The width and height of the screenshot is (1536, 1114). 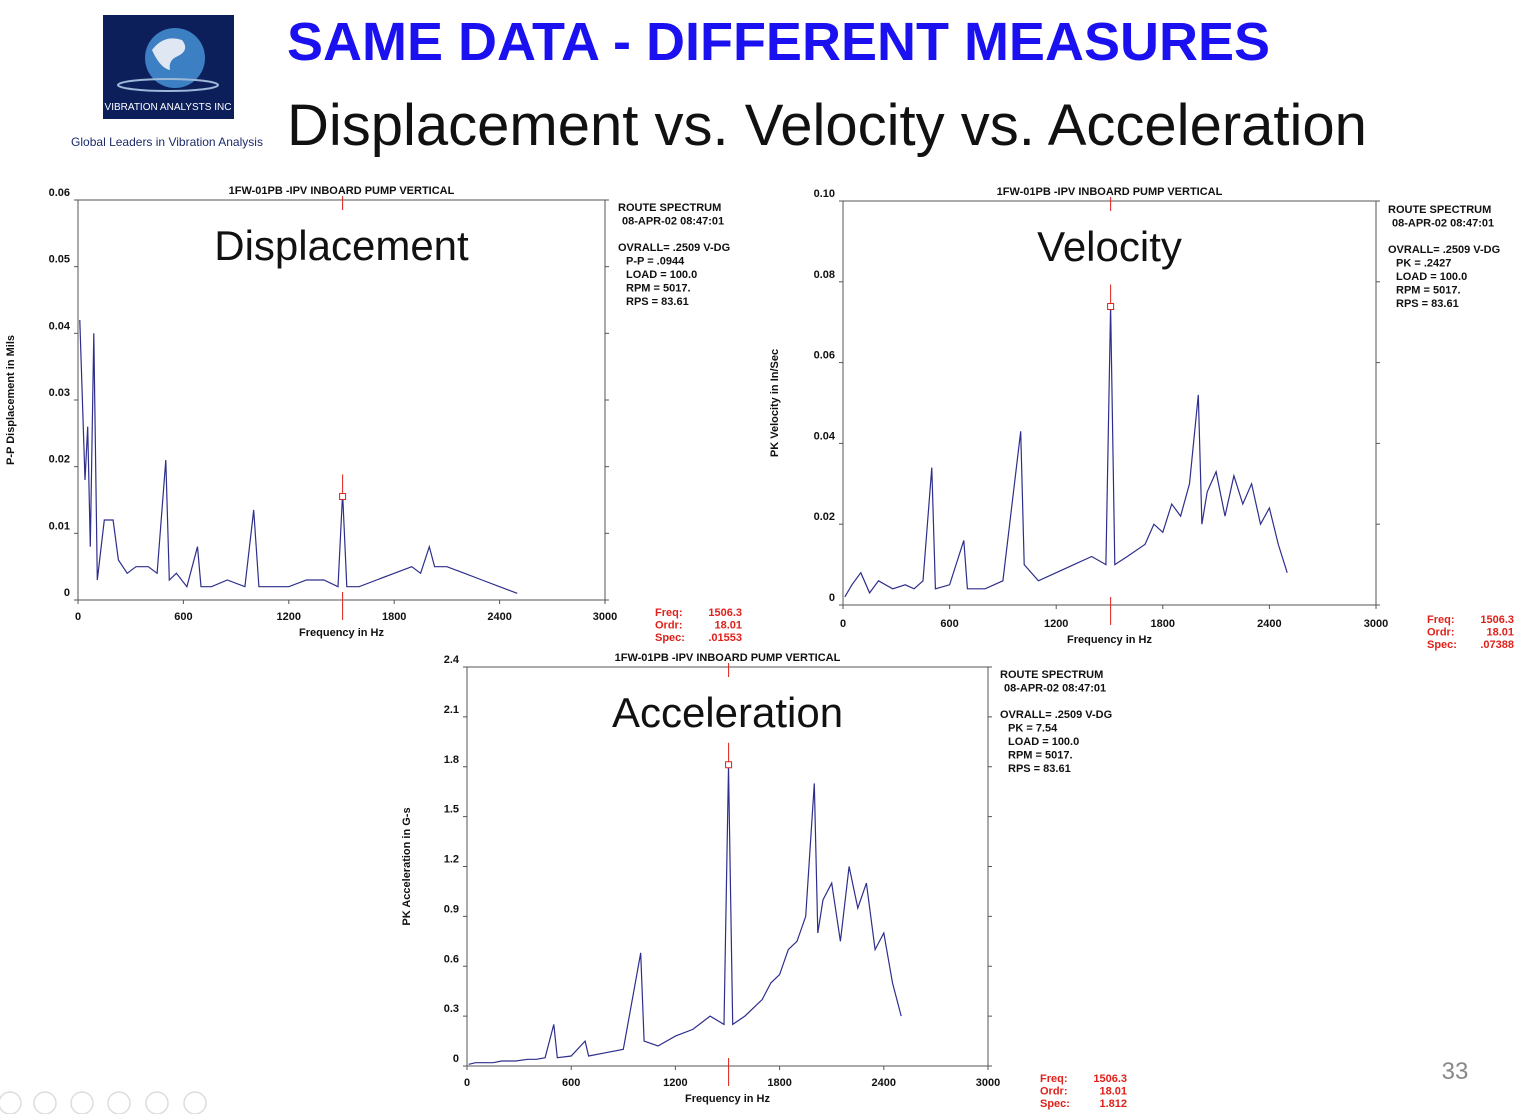 I want to click on plot-frame, so click(x=1109, y=403).